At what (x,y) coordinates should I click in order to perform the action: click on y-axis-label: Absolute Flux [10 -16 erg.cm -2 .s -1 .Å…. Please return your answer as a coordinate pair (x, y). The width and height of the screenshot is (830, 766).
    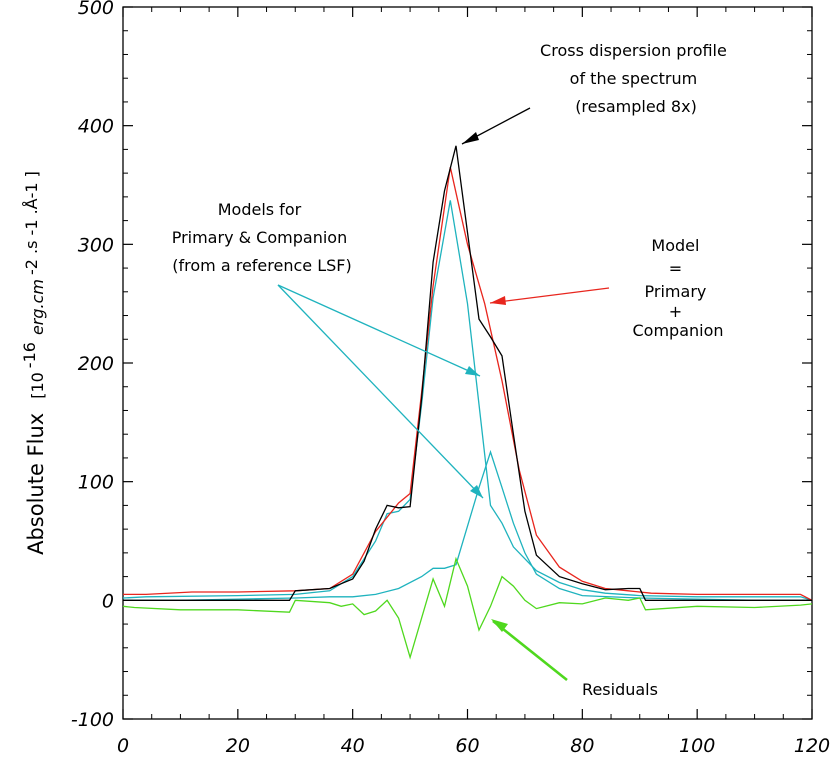
    Looking at the image, I should click on (34, 363).